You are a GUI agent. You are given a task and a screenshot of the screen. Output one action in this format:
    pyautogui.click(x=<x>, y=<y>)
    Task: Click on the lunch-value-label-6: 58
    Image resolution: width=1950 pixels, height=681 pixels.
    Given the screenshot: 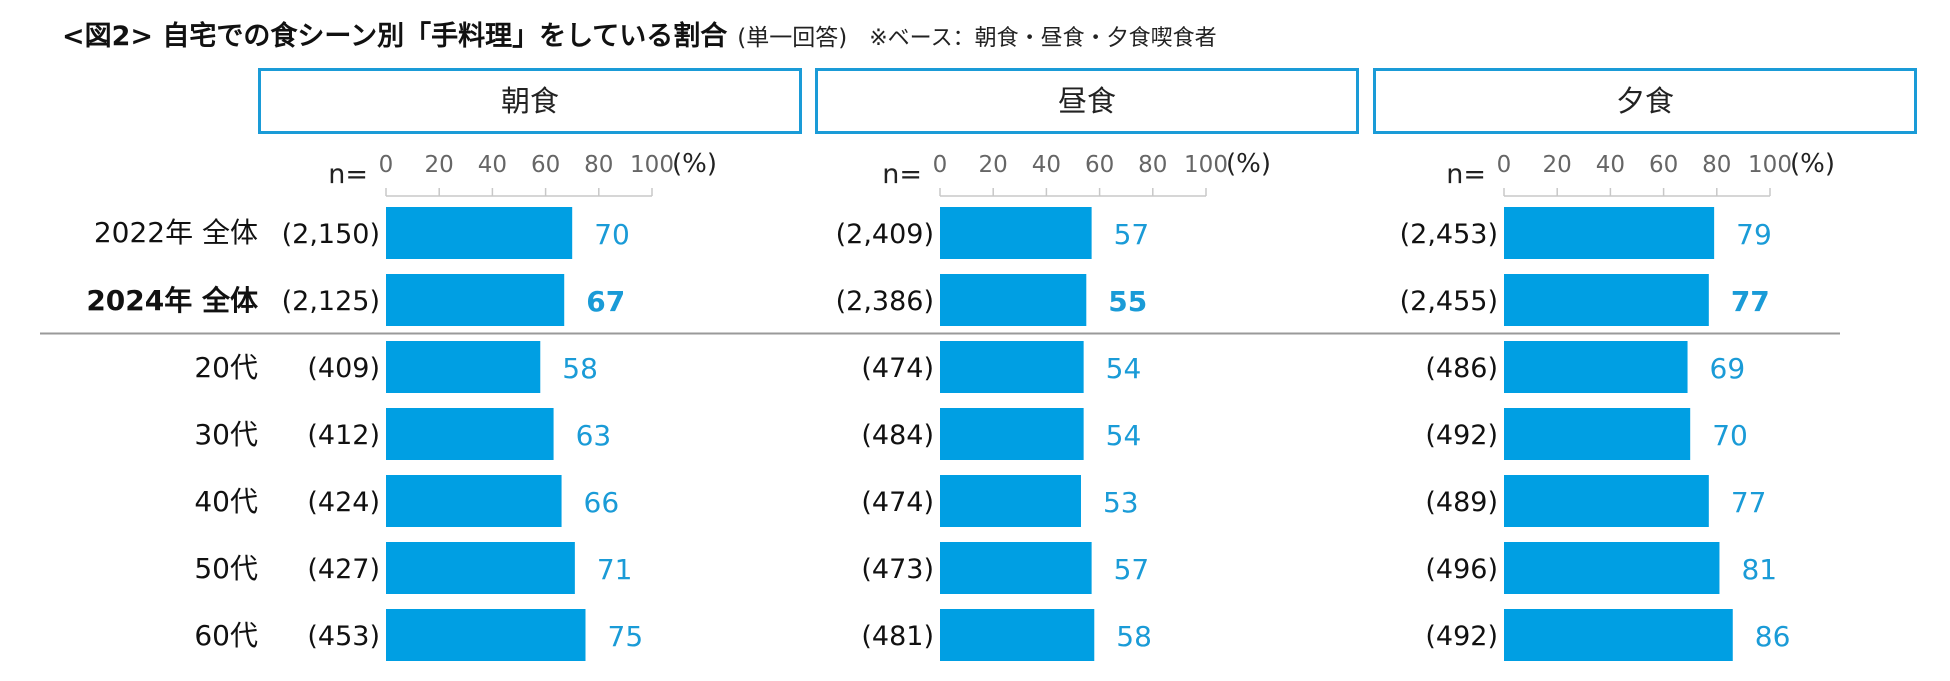 What is the action you would take?
    pyautogui.click(x=1134, y=636)
    